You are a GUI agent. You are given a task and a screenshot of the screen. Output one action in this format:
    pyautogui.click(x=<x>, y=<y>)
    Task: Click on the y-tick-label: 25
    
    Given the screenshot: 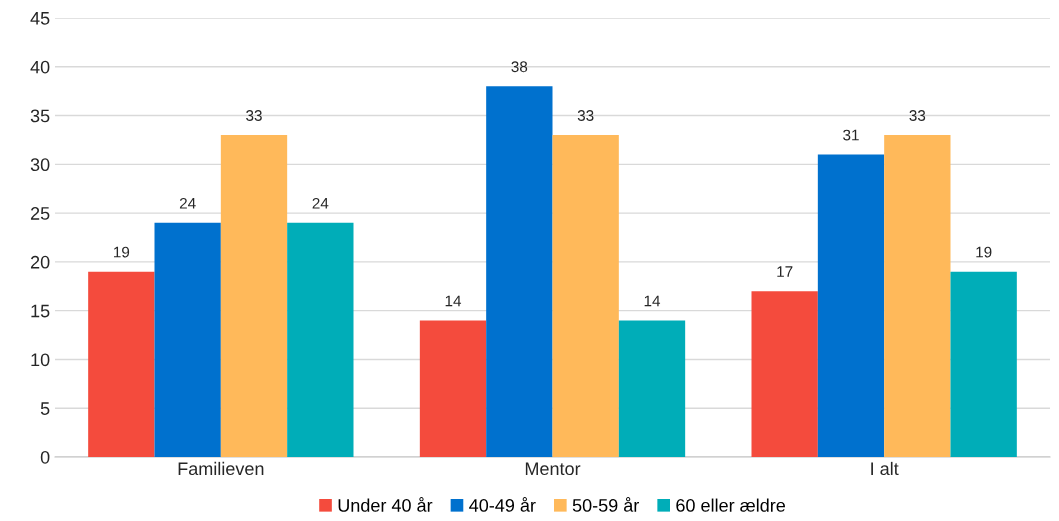 What is the action you would take?
    pyautogui.click(x=40, y=213)
    